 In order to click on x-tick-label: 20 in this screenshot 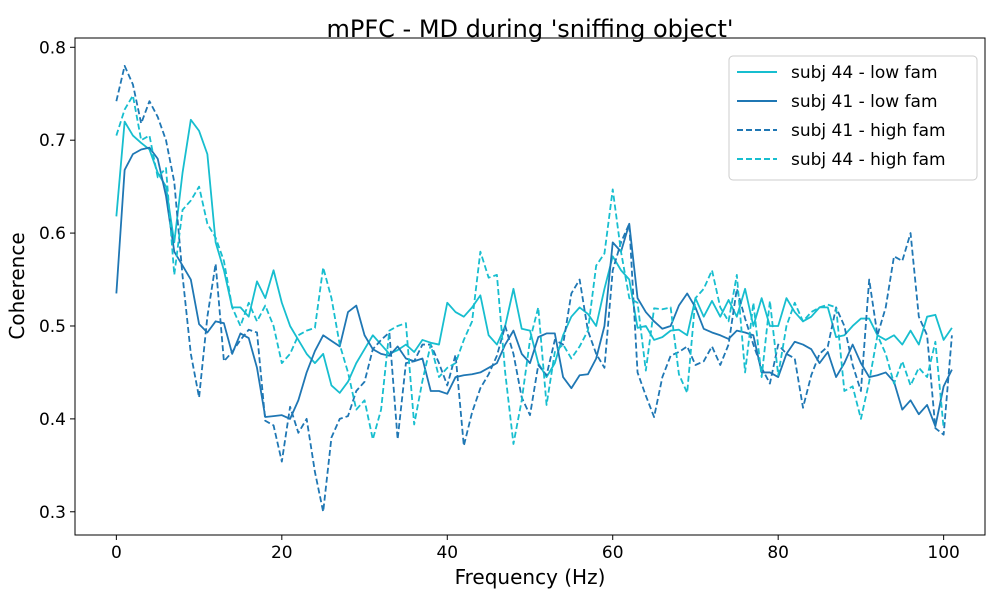, I will do `click(282, 553)`.